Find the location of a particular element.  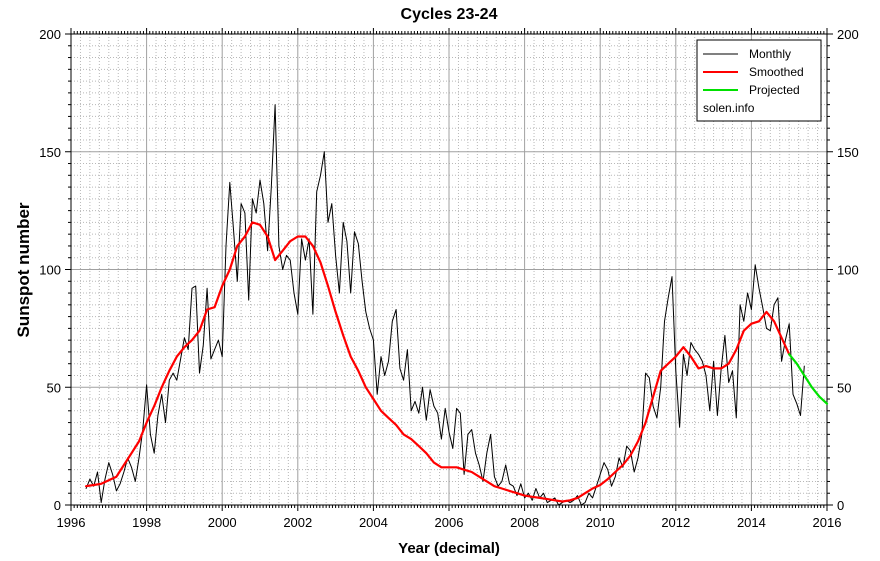

x-tick-label: 2006 is located at coordinates (449, 522).